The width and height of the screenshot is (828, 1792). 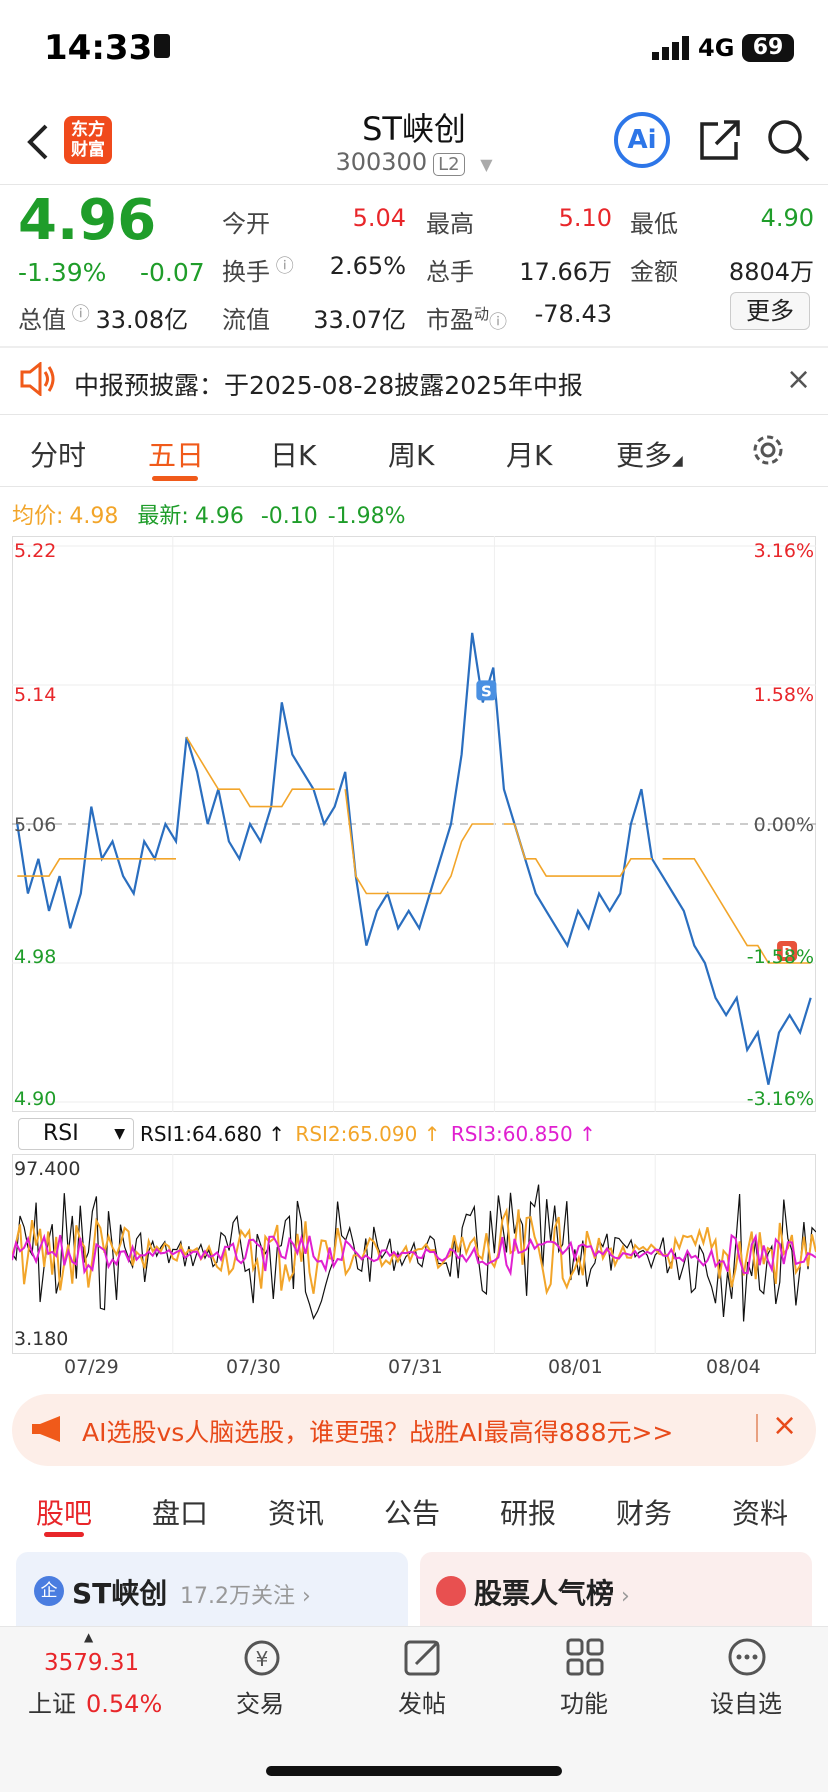 I want to click on megaphone-icon, so click(x=46, y=1429).